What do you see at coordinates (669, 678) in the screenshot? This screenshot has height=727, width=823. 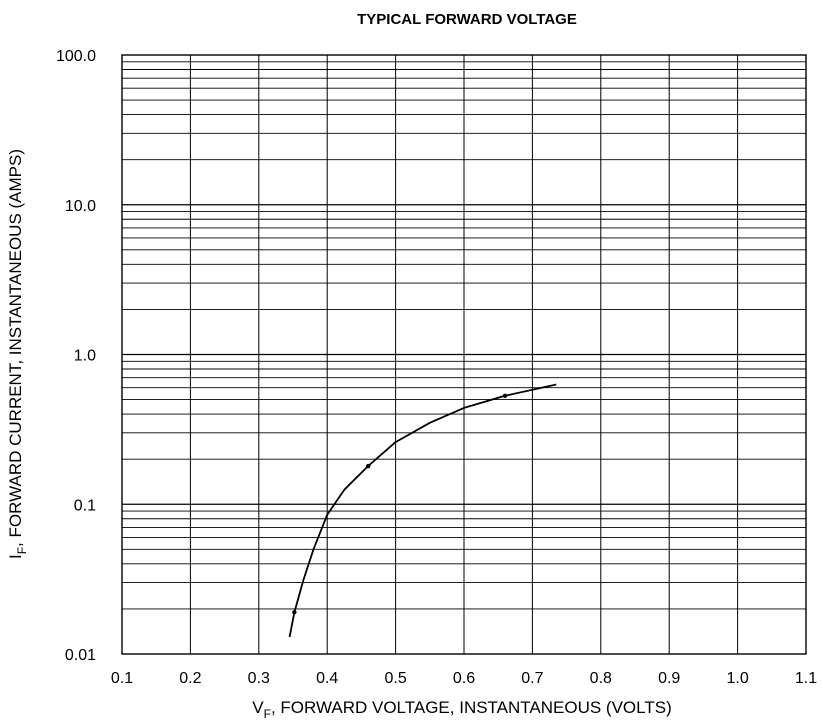 I see `x-tick-label: 0.9` at bounding box center [669, 678].